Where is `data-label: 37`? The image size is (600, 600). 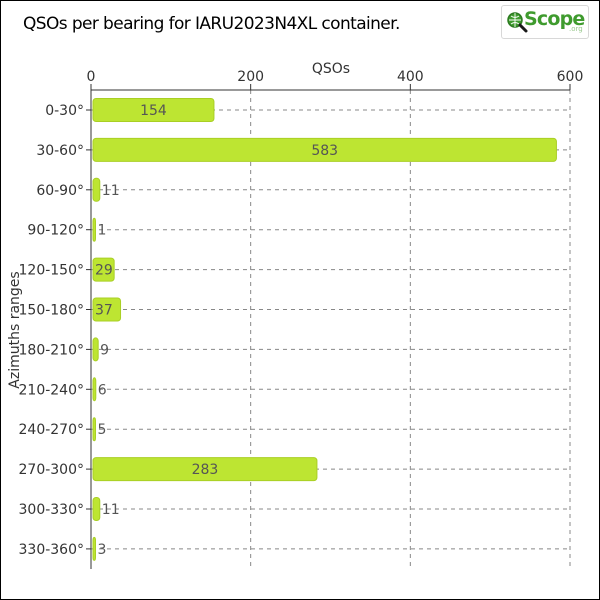
data-label: 37 is located at coordinates (104, 311).